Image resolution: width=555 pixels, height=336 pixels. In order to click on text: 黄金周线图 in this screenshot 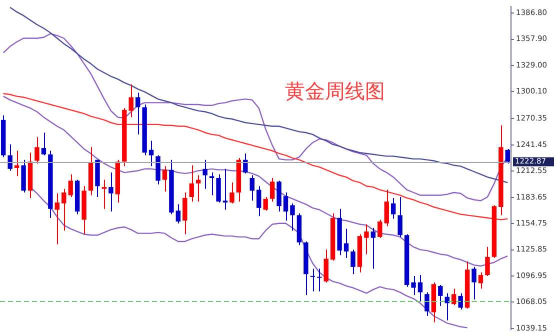, I will do `click(335, 91)`.